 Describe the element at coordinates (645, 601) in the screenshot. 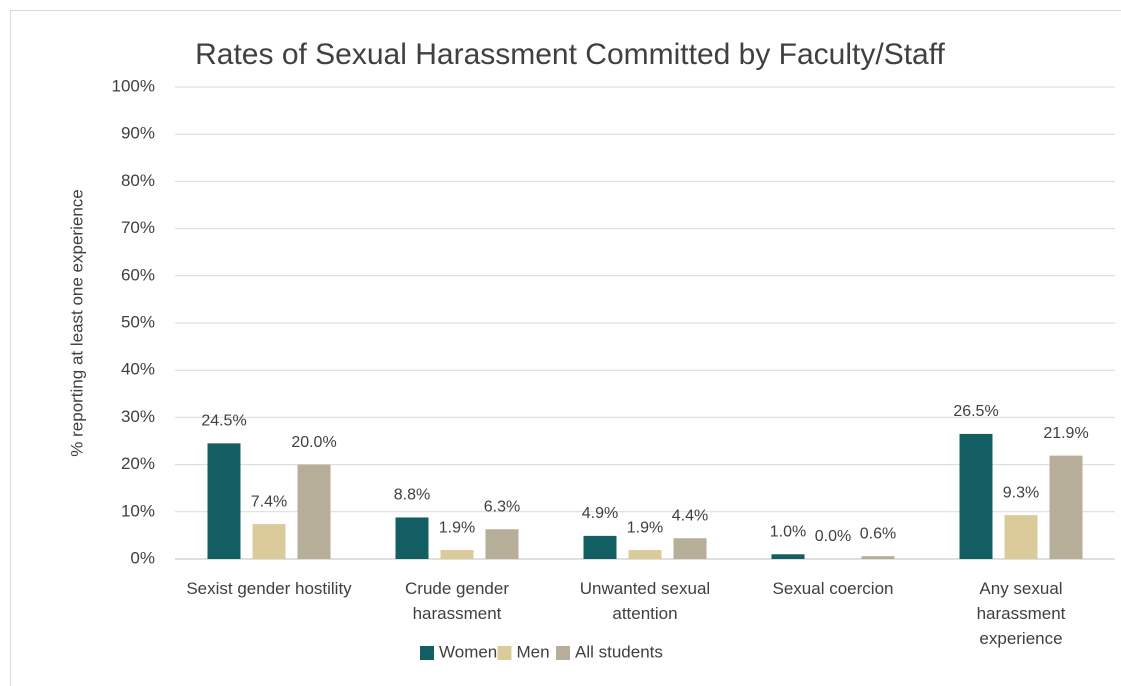

I see `x-tick-label: Unwanted sexual attention` at that location.